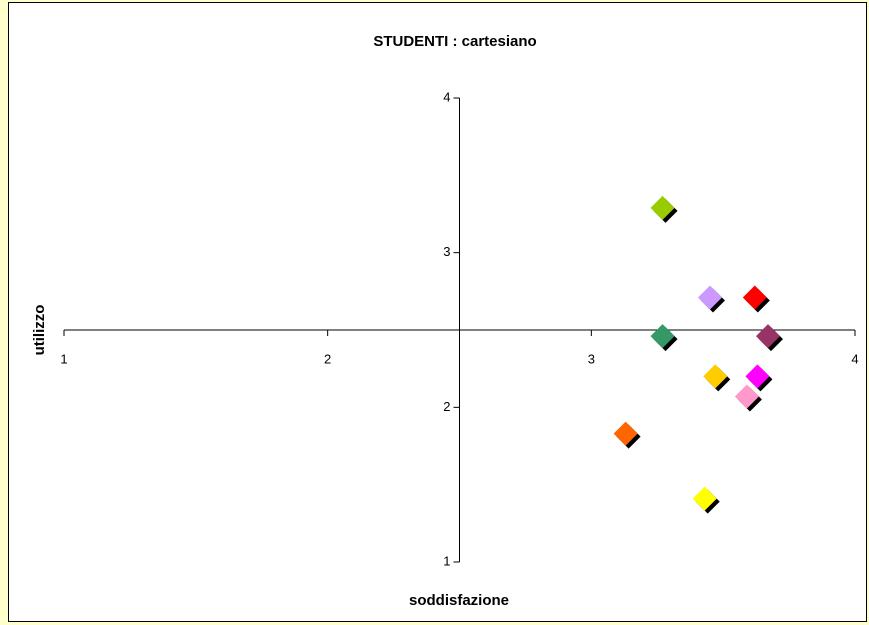 The image size is (869, 625). I want to click on y-tick-label: 3, so click(446, 251).